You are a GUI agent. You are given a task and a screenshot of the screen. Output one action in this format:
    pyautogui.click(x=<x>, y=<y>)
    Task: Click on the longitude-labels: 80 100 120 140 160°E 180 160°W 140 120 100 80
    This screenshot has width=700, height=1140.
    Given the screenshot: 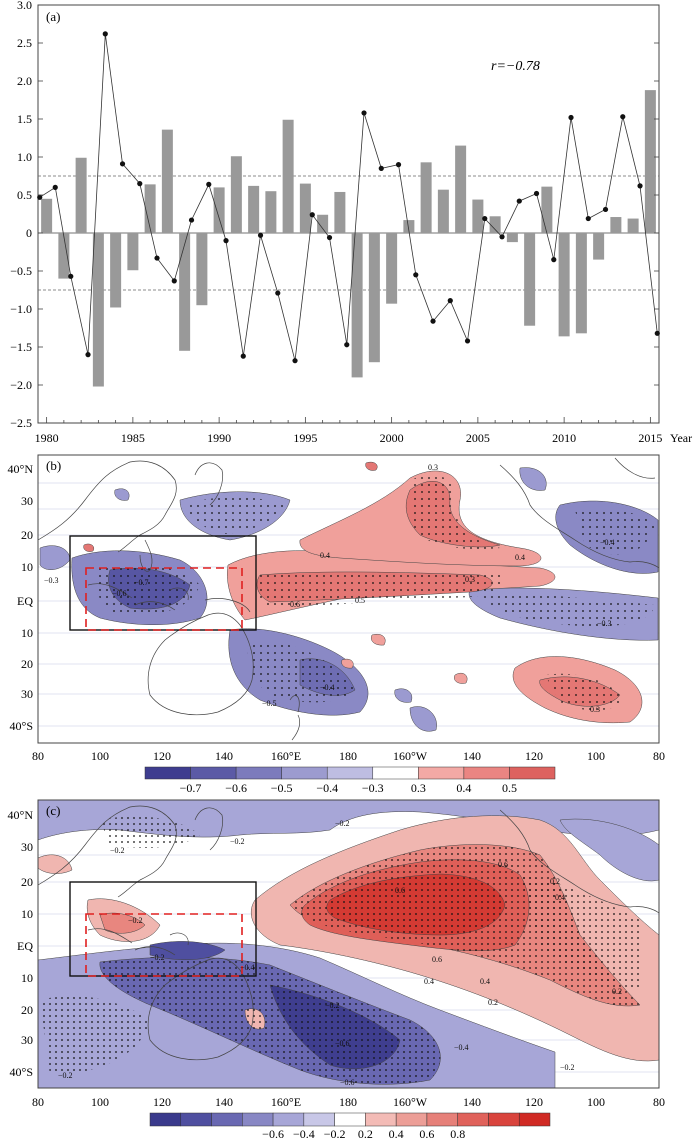 What is the action you would take?
    pyautogui.click(x=348, y=756)
    